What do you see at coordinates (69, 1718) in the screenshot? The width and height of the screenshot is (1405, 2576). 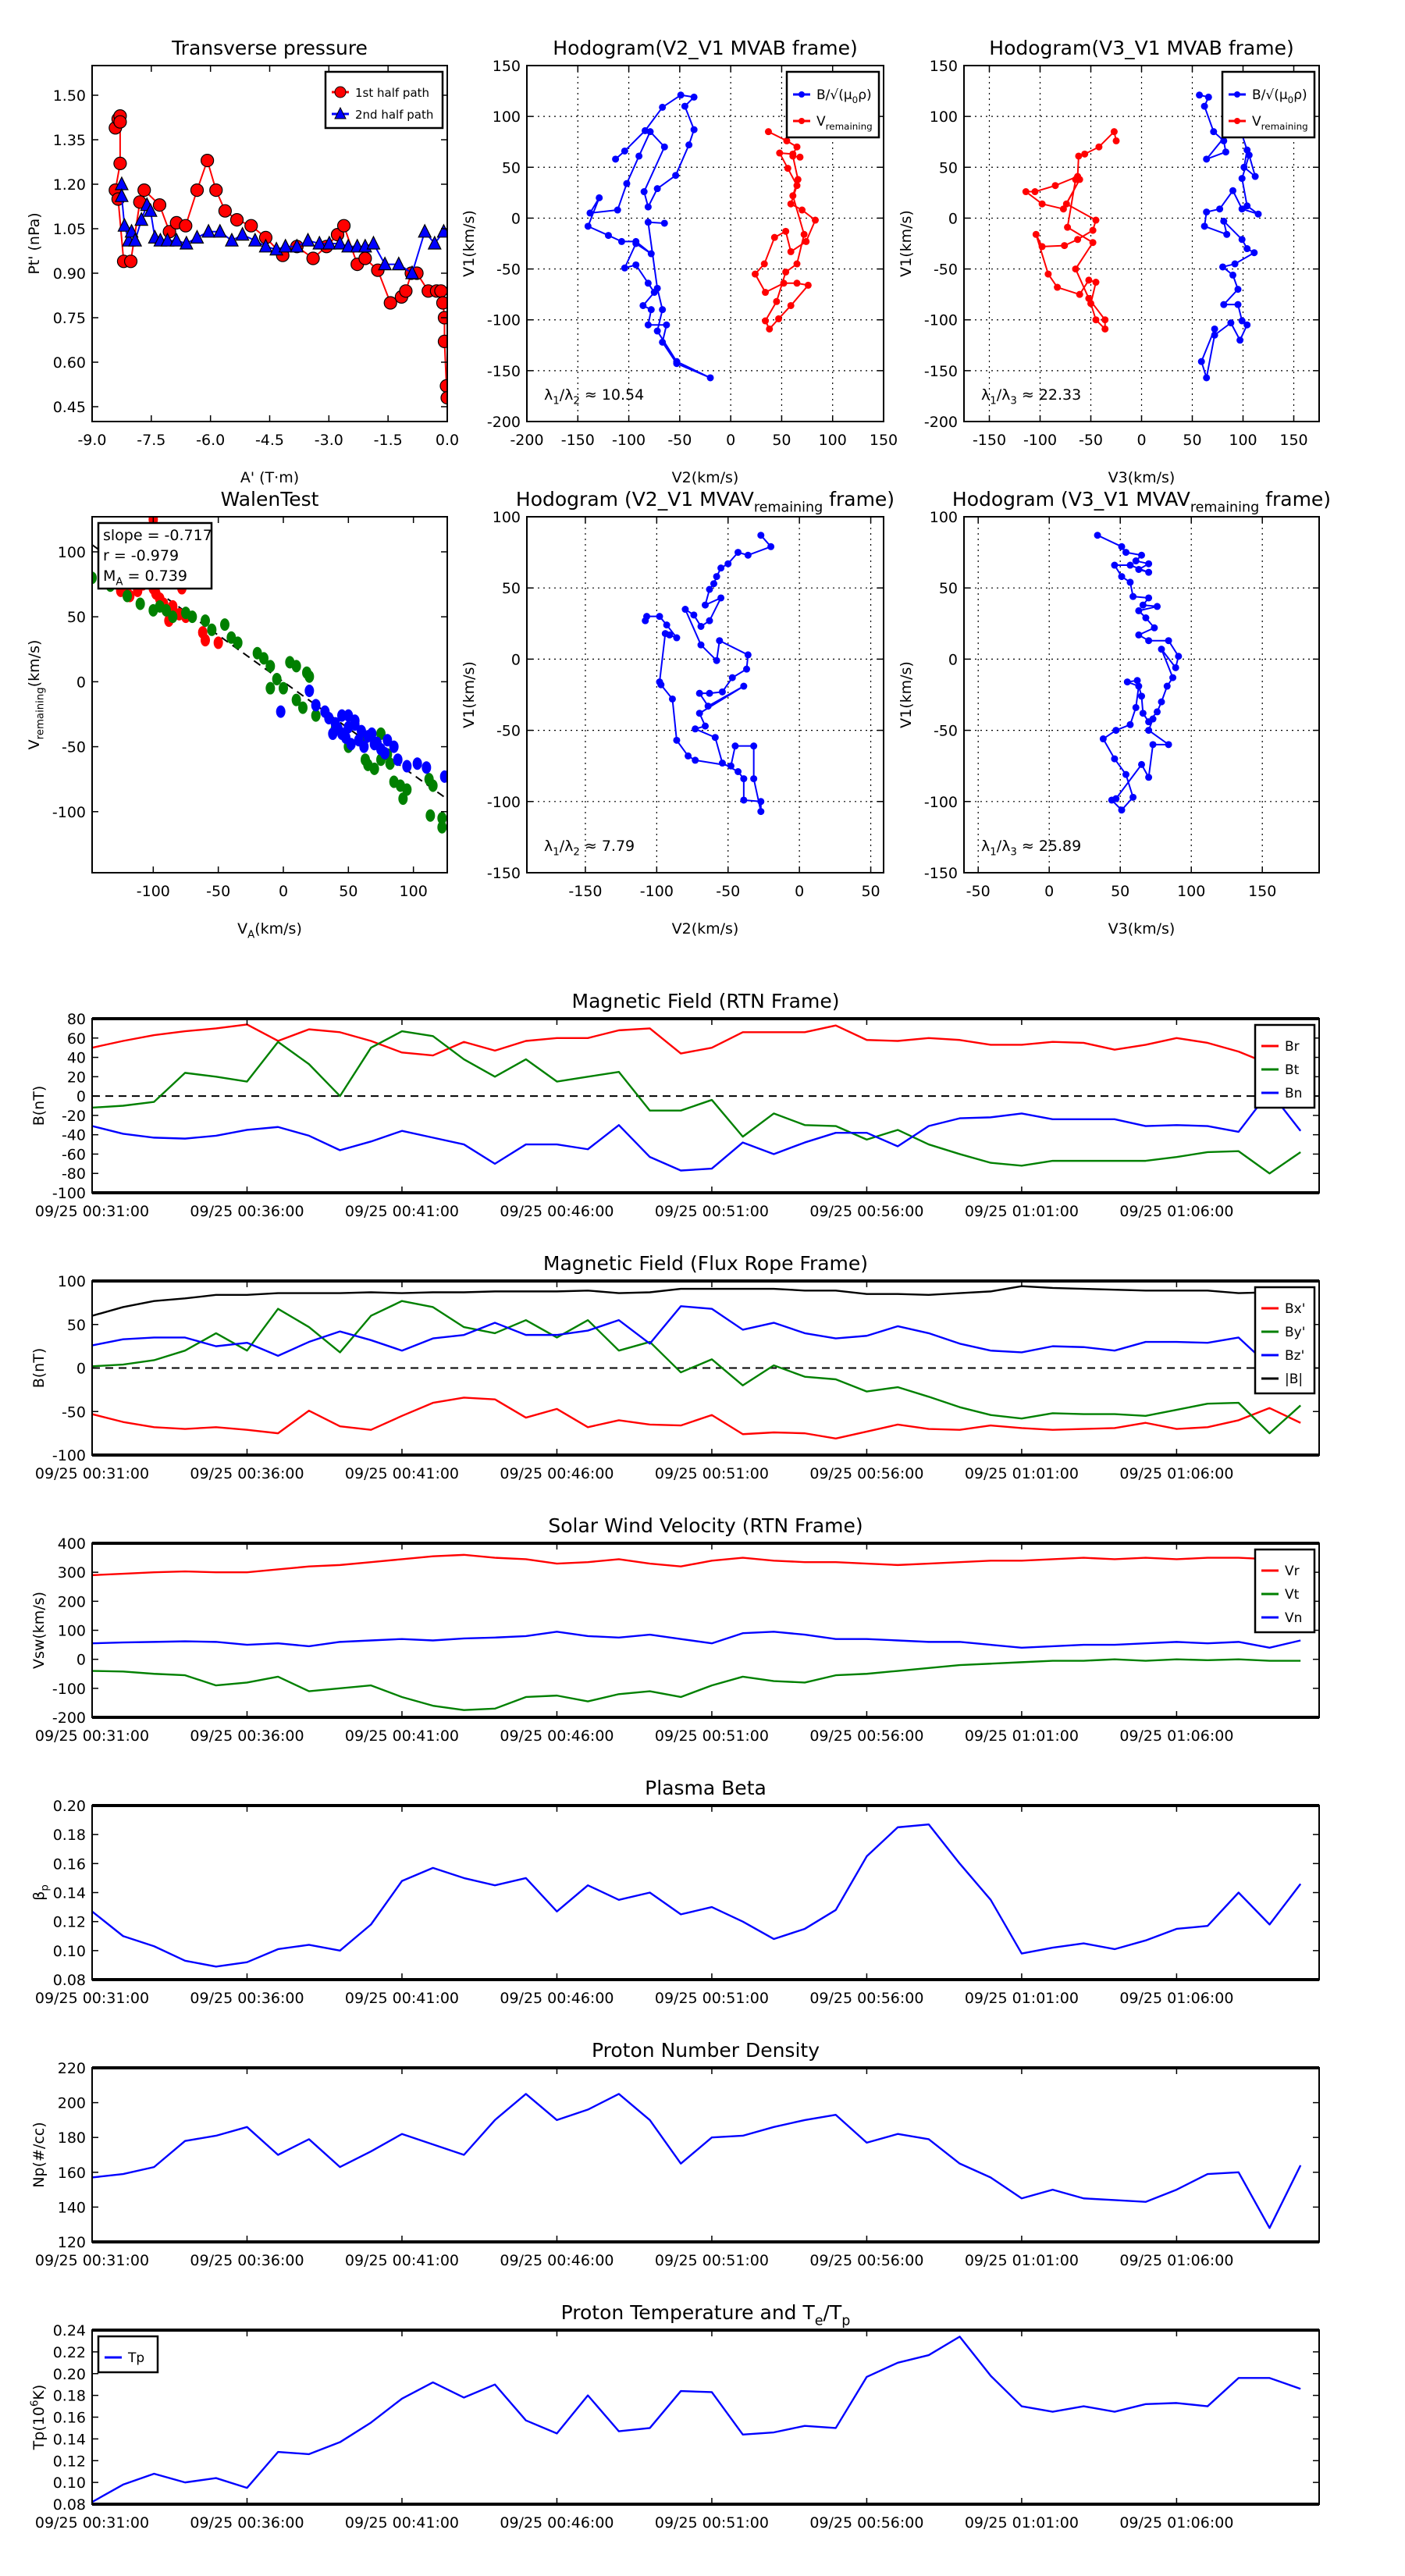 I see `y-tick-label: -200` at bounding box center [69, 1718].